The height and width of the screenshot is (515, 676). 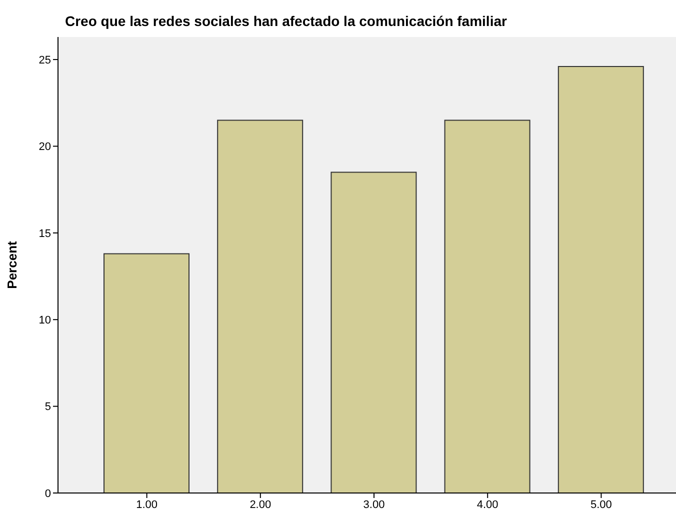 What do you see at coordinates (374, 504) in the screenshot?
I see `x-tick-label: 3.00` at bounding box center [374, 504].